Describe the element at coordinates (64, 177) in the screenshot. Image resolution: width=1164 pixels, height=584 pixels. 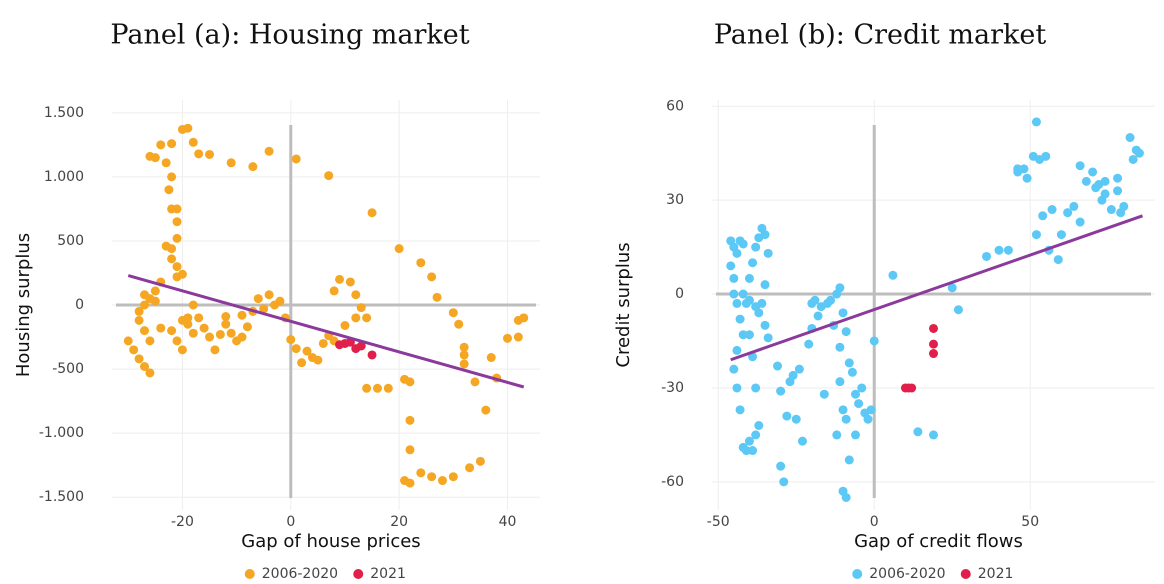
I see `y-tick-label: 1.000` at that location.